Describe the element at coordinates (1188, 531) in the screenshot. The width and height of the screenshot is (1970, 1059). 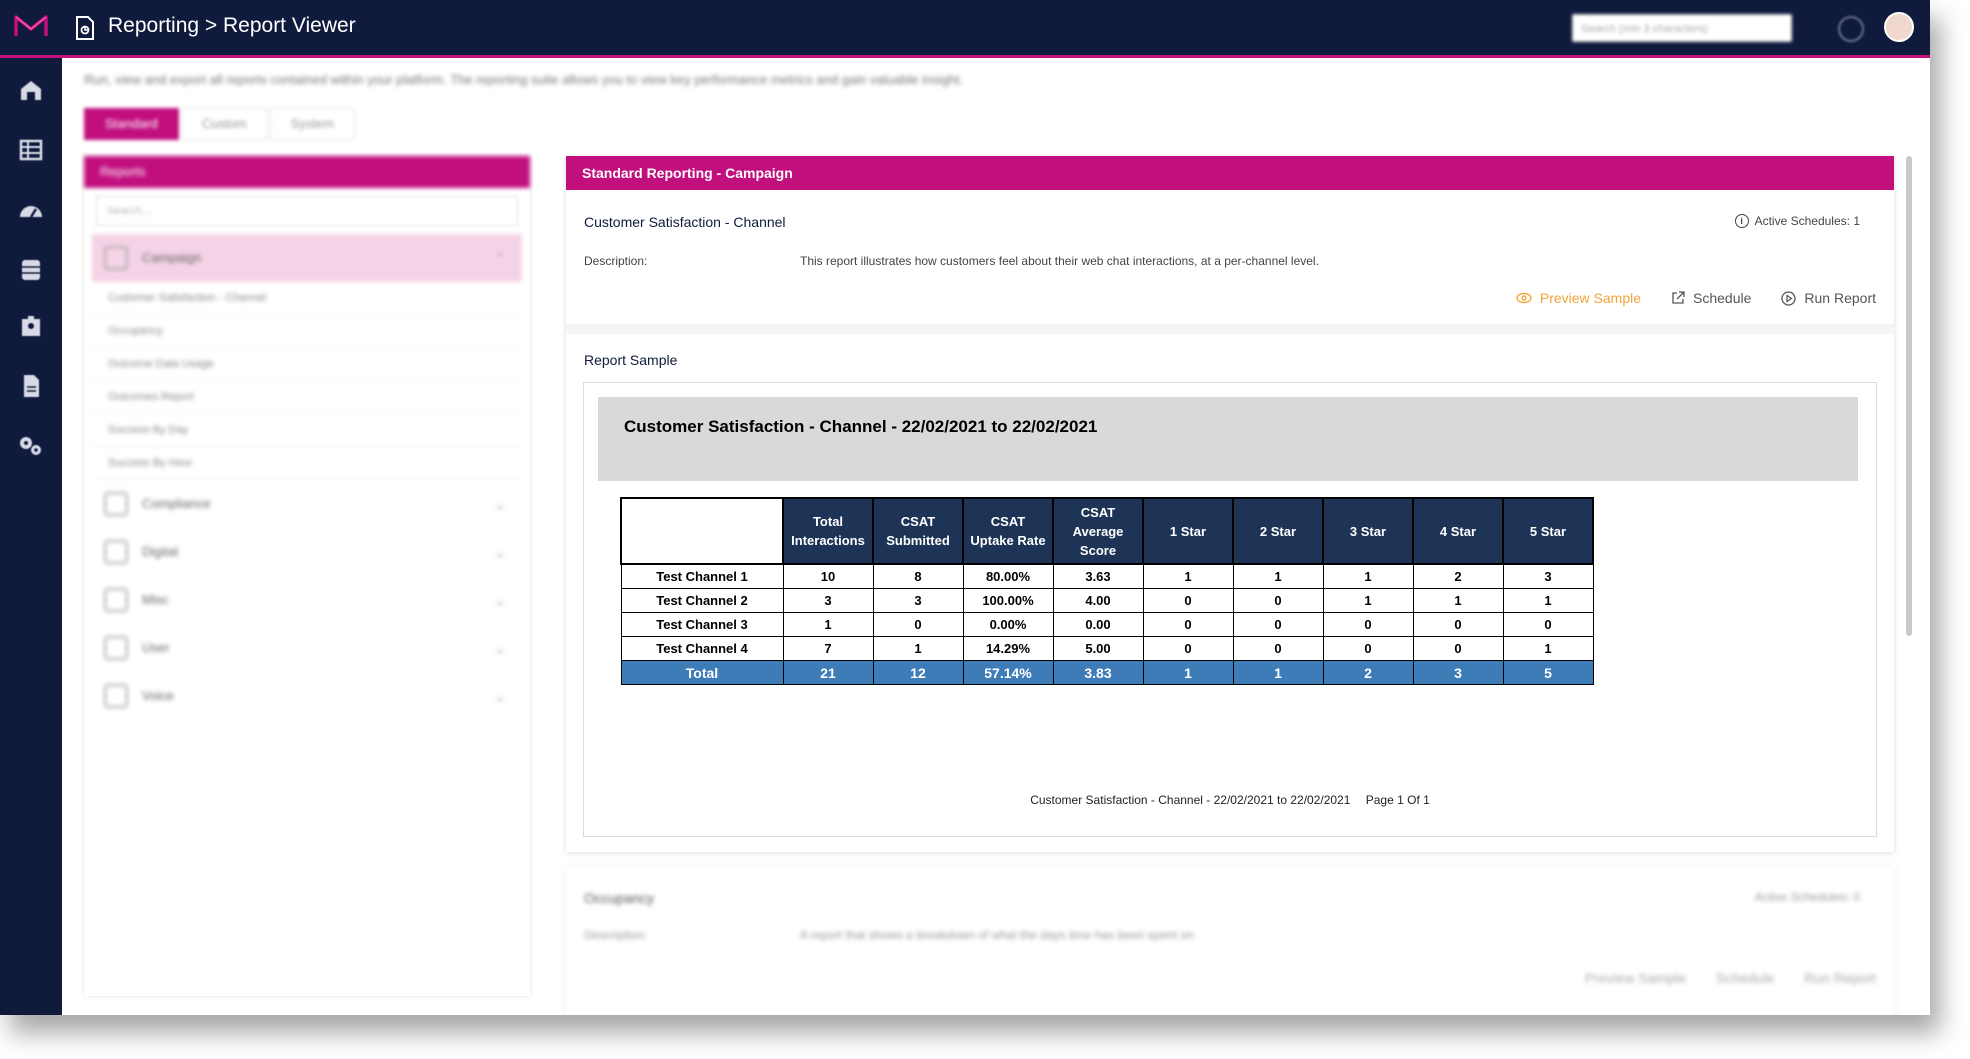
I see `column-header: 1 Star` at that location.